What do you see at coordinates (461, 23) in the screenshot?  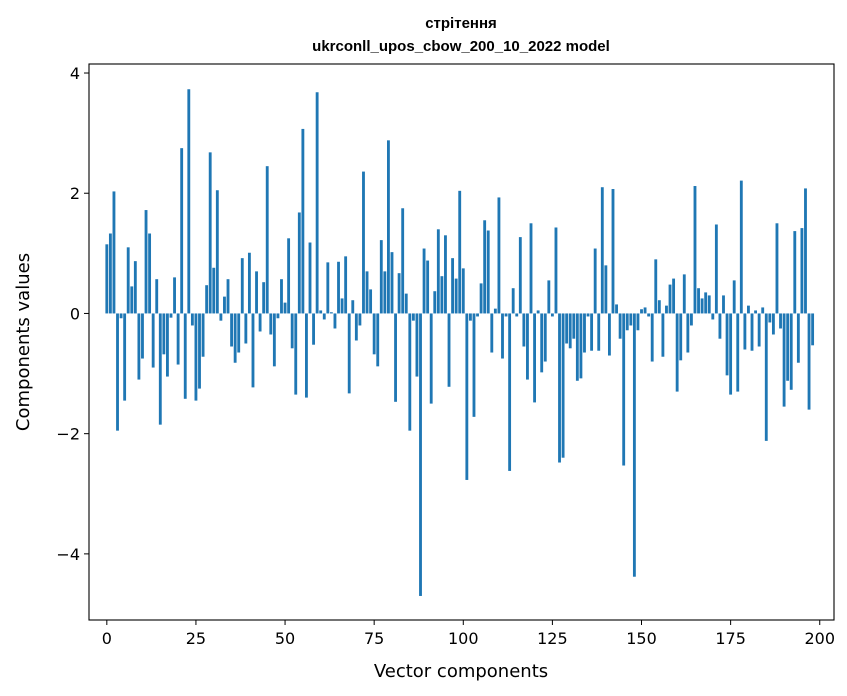 I see `chart-title-line1: стрітення` at bounding box center [461, 23].